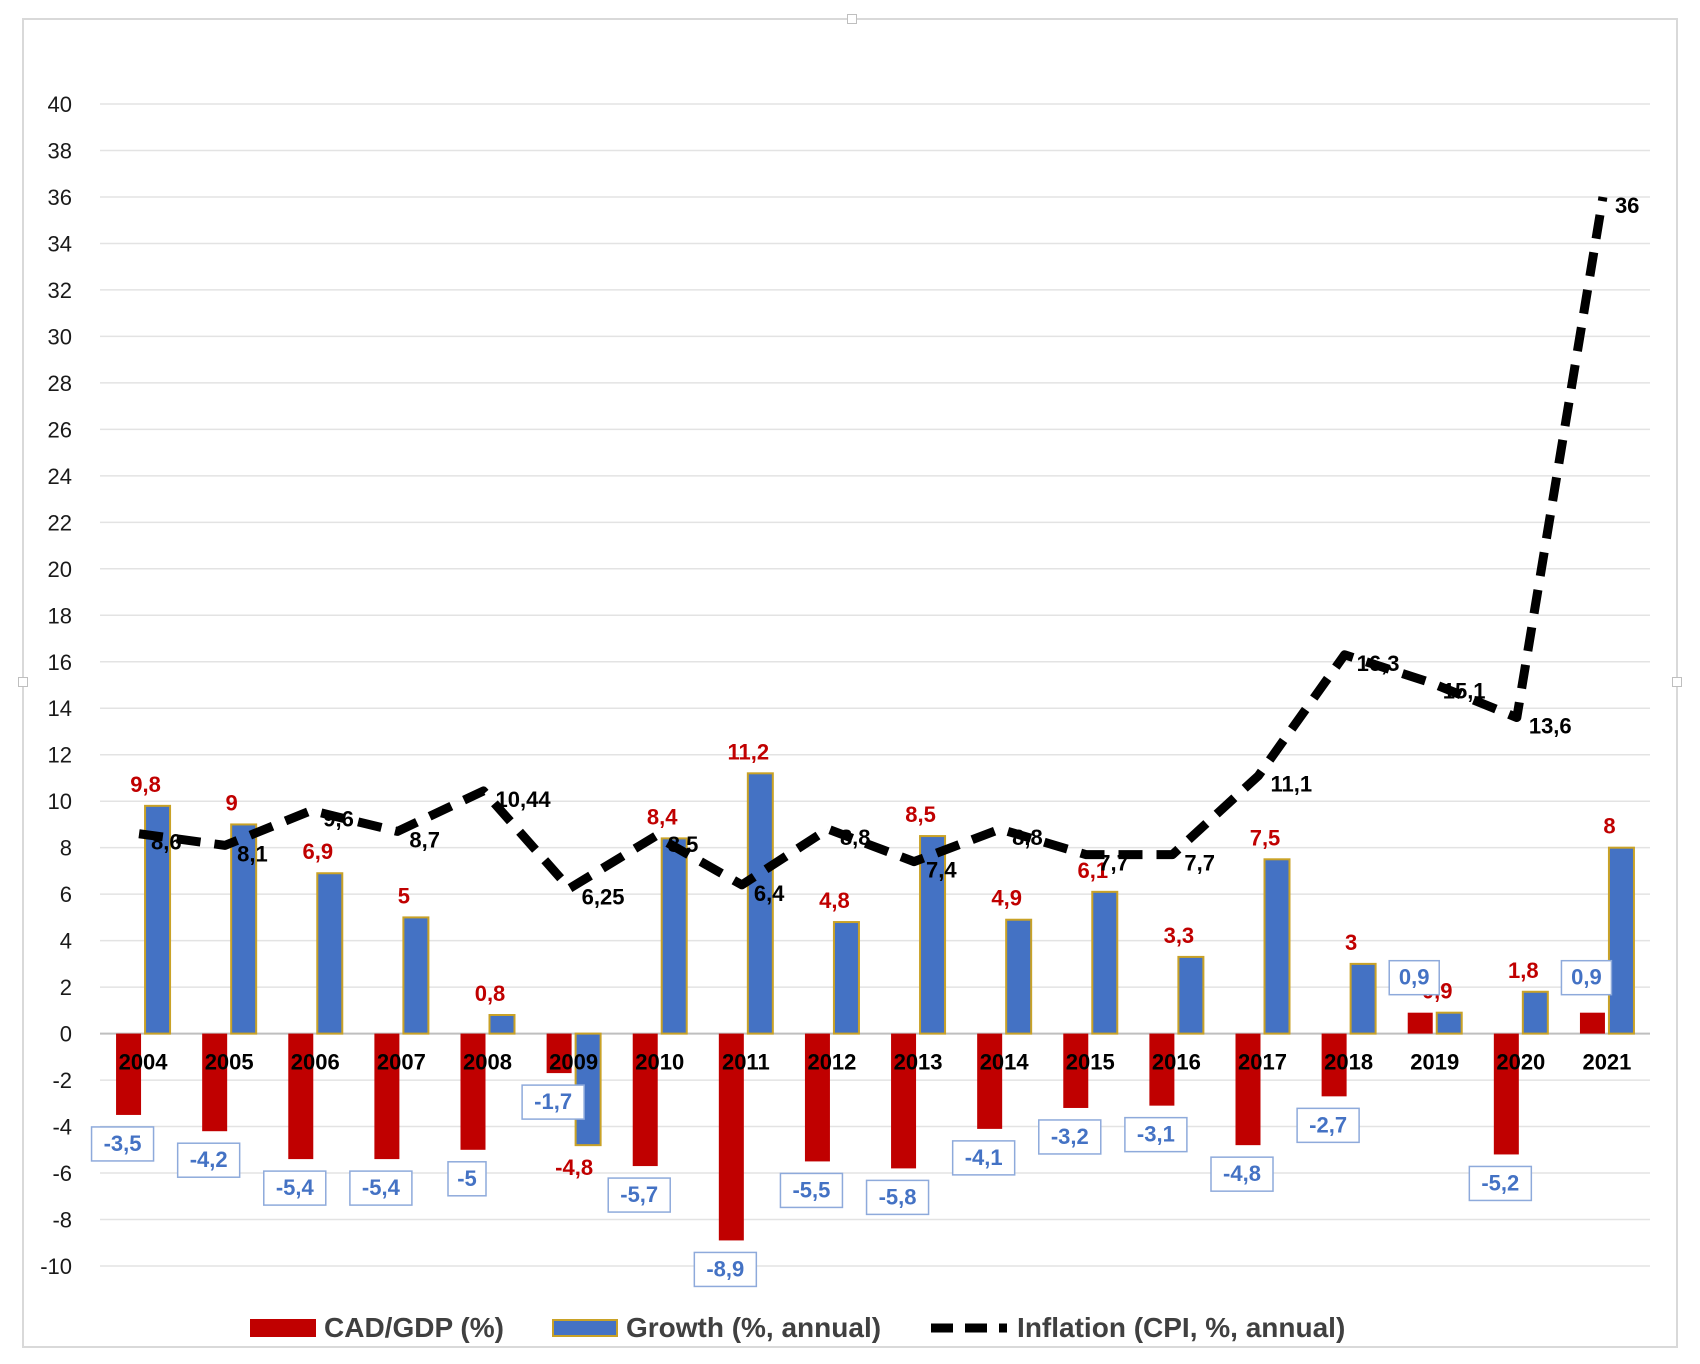  Describe the element at coordinates (659, 1062) in the screenshot. I see `x-category-label: 2010` at that location.